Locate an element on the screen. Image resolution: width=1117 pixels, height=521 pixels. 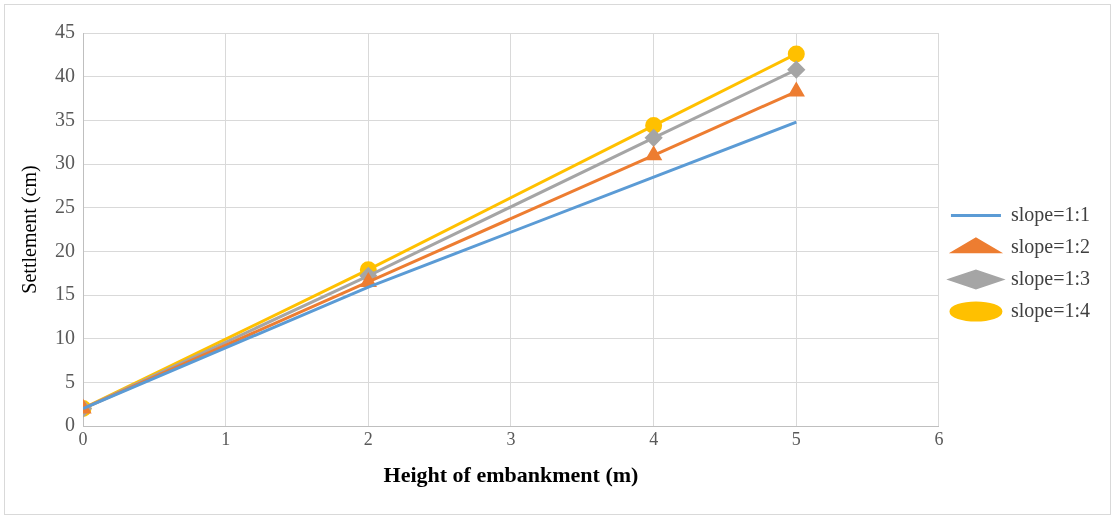
x-tick-label: 2 is located at coordinates (368, 438).